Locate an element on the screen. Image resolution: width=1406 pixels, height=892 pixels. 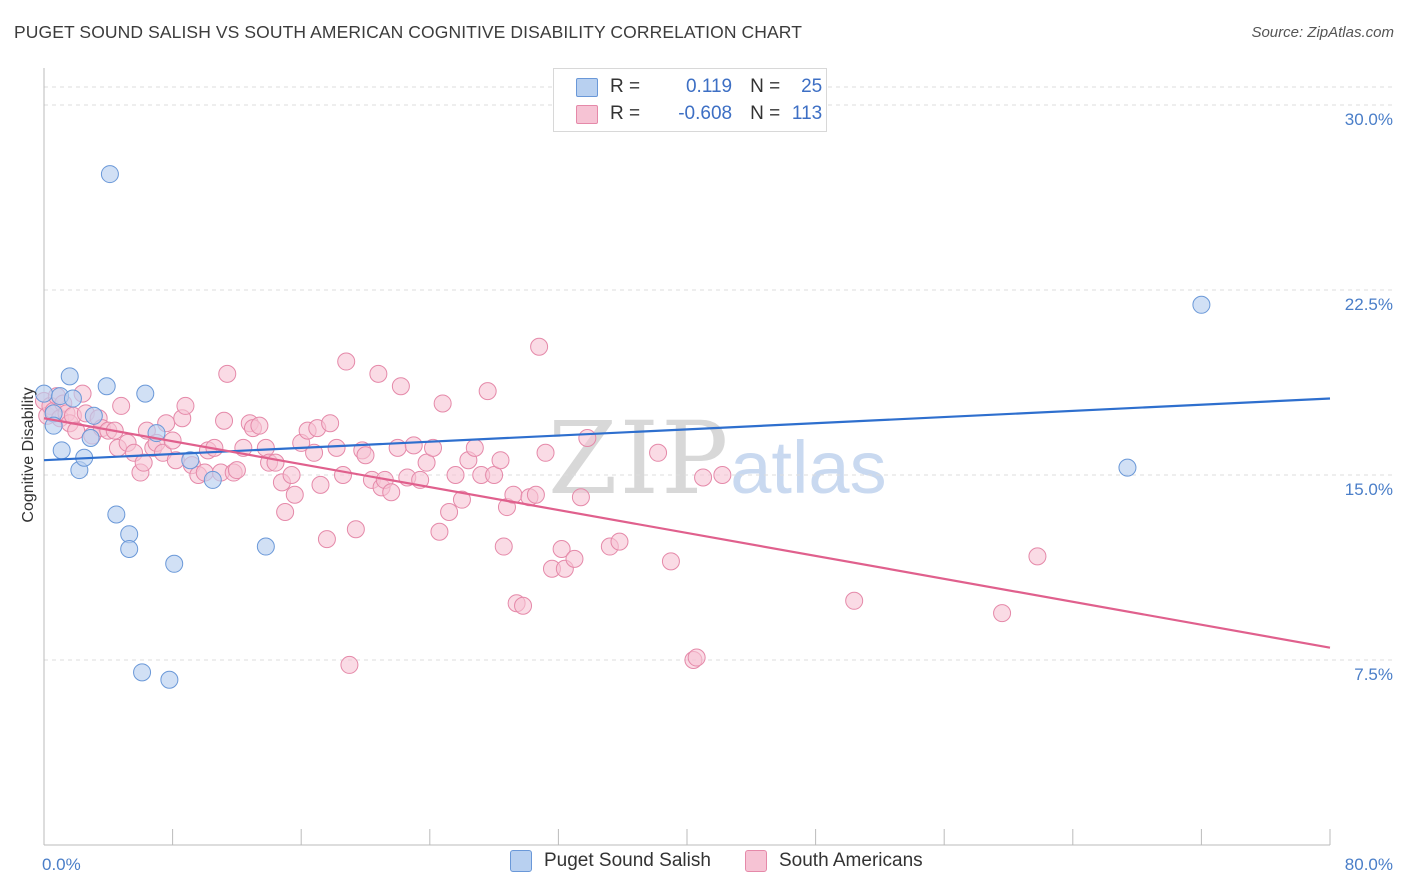
legend-row-puget: R = 0.119 N = 25 is located at coordinates (699, 87).